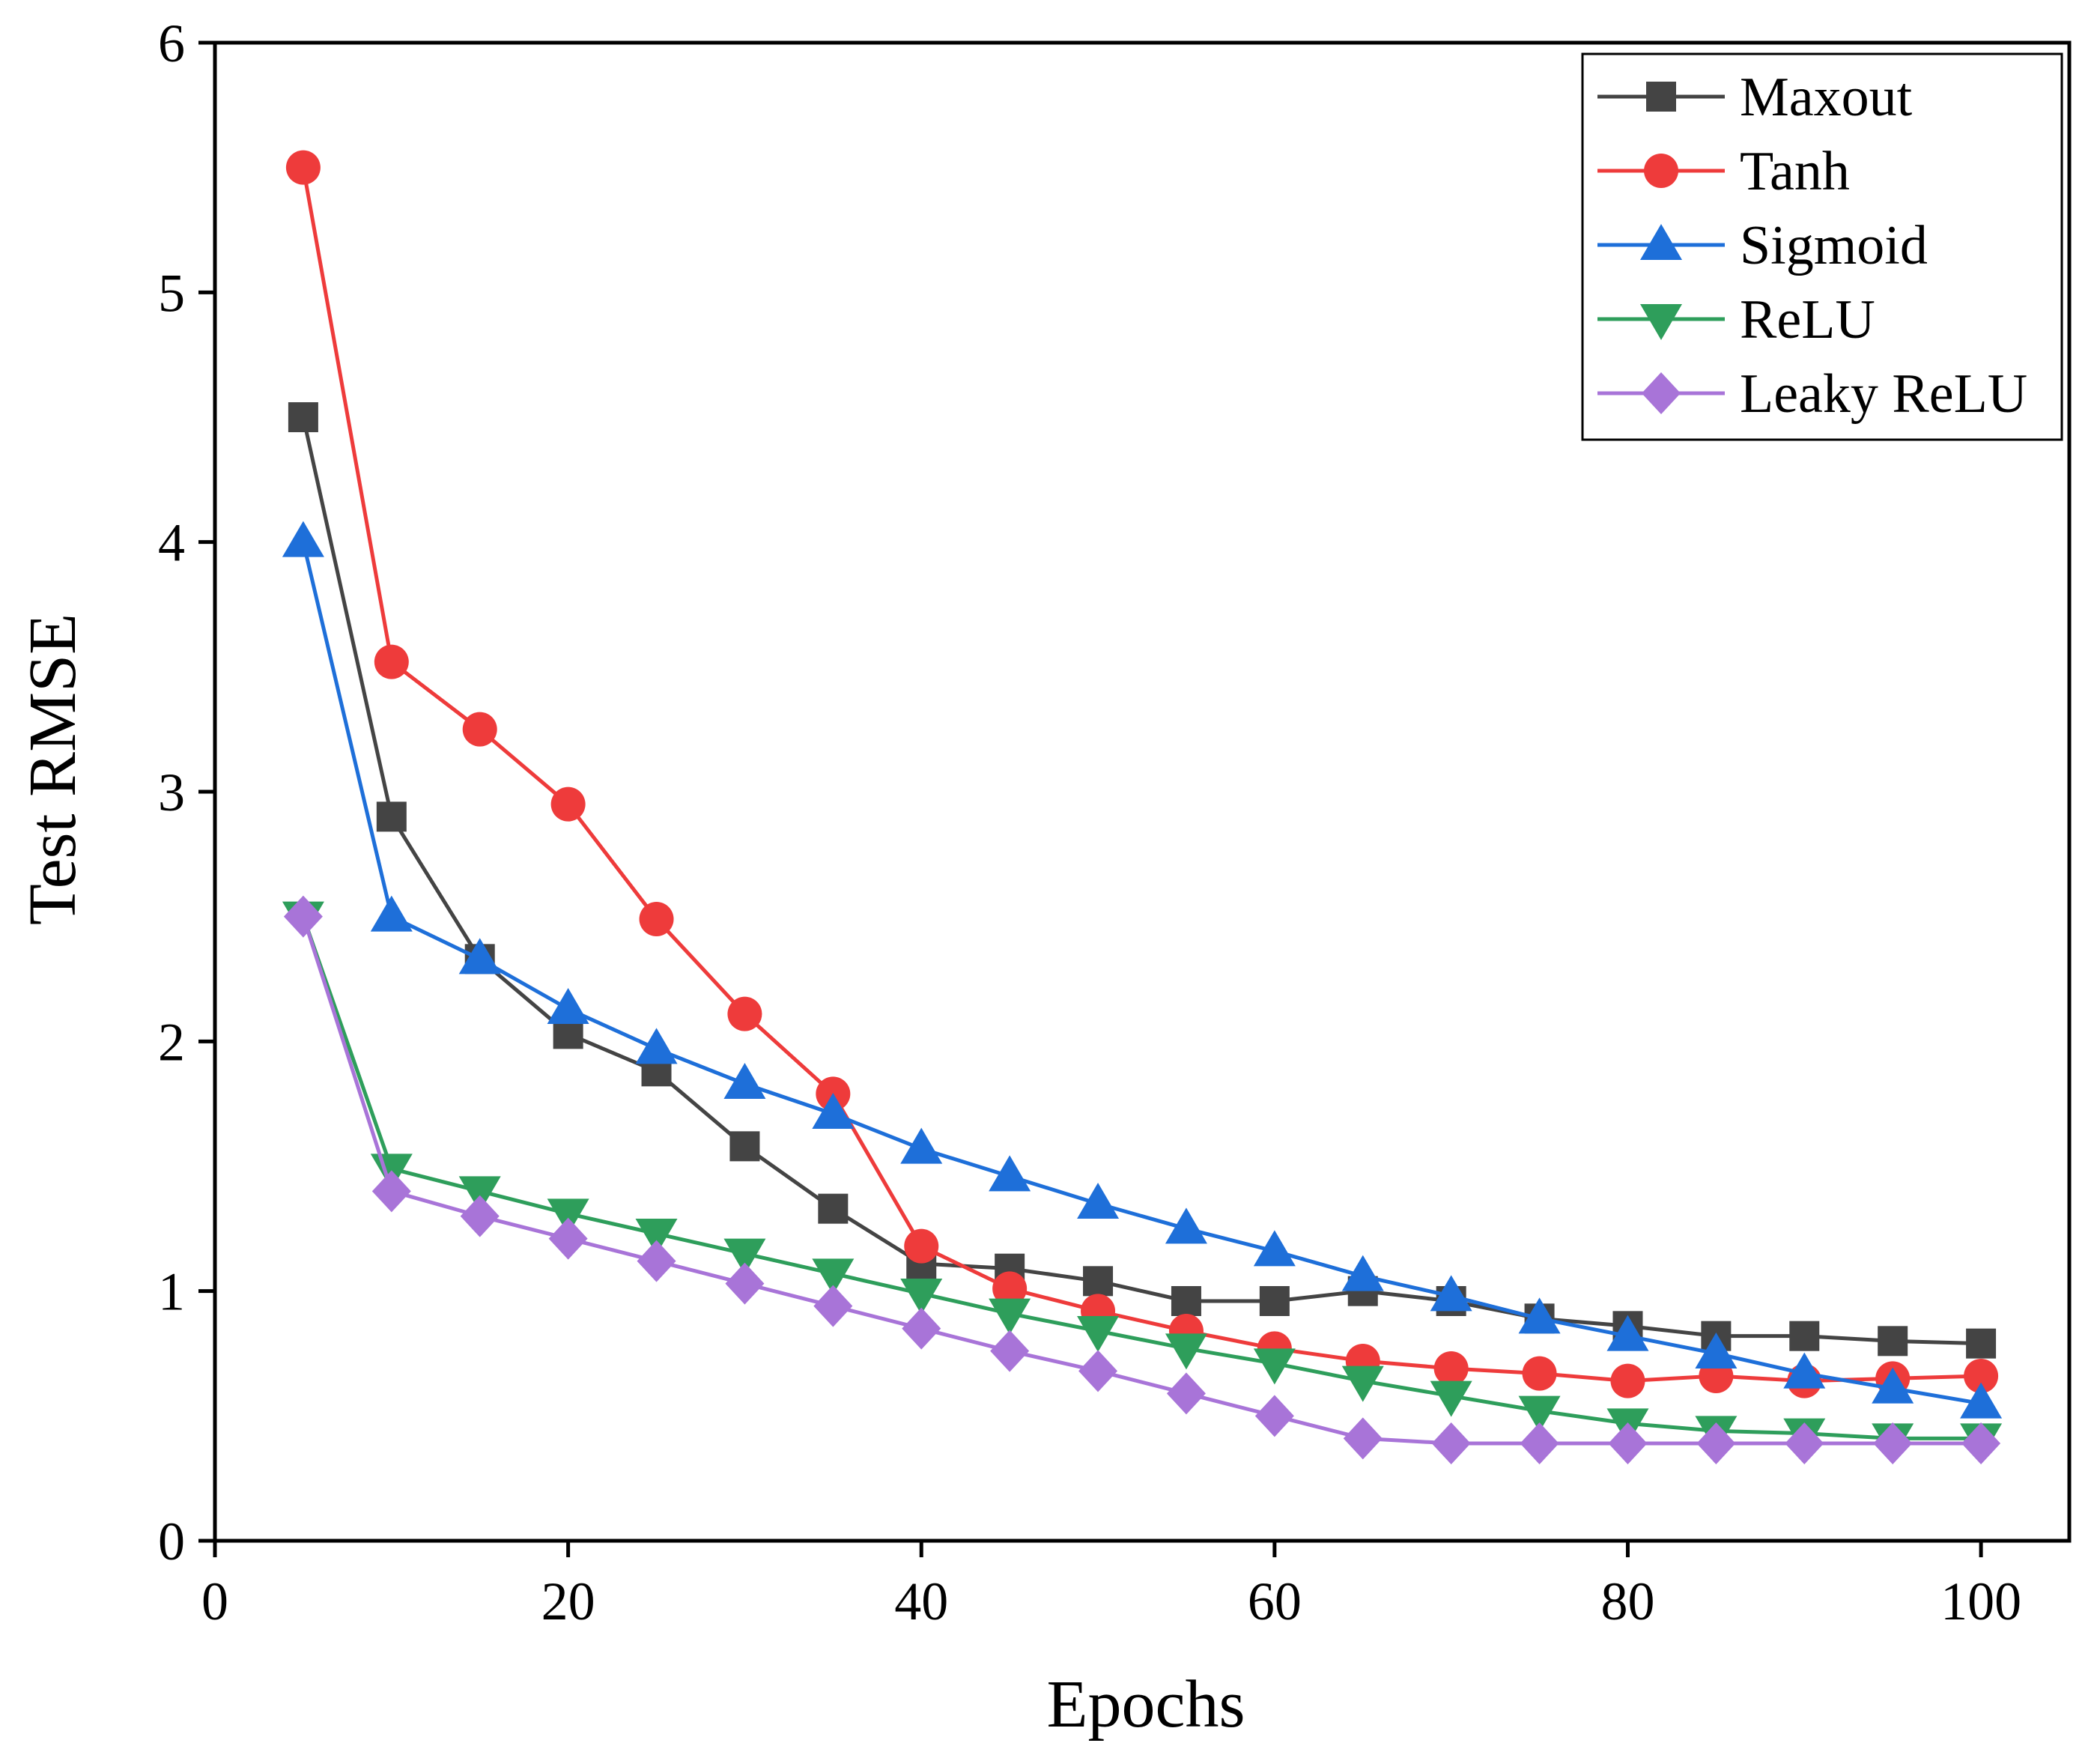 The height and width of the screenshot is (1752, 2100). Describe the element at coordinates (1661, 322) in the screenshot. I see `legend-marker-relu` at that location.